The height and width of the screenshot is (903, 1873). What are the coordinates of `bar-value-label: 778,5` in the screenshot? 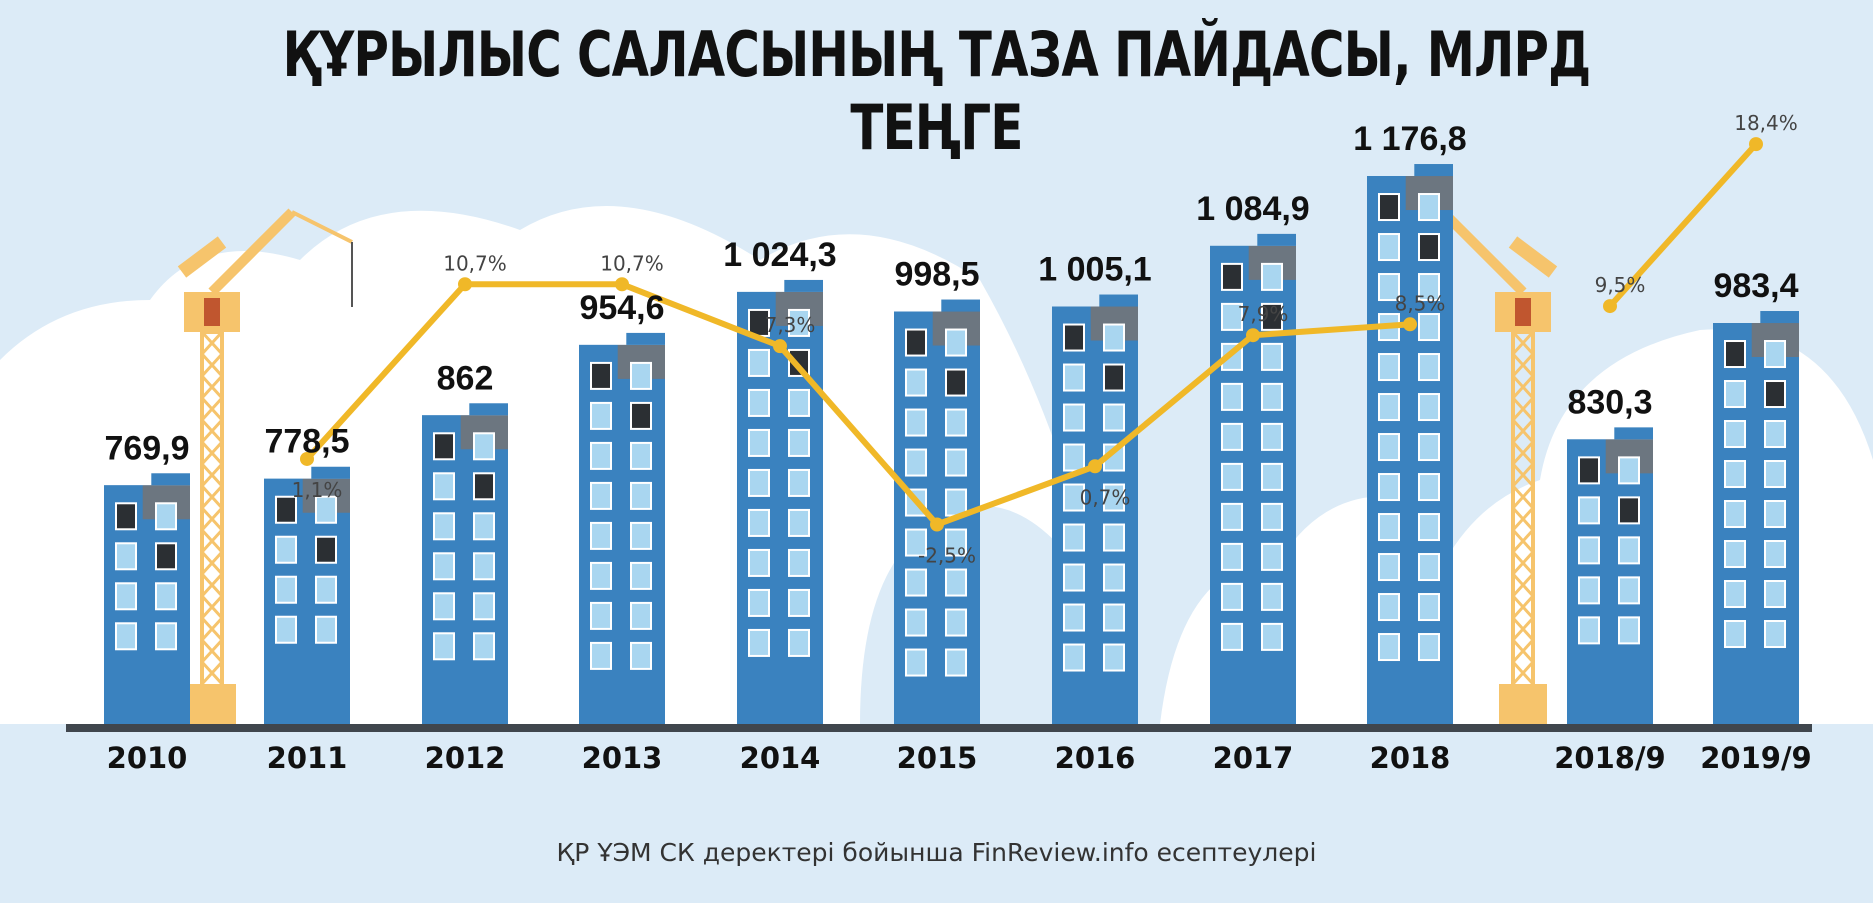 It's located at (306, 442).